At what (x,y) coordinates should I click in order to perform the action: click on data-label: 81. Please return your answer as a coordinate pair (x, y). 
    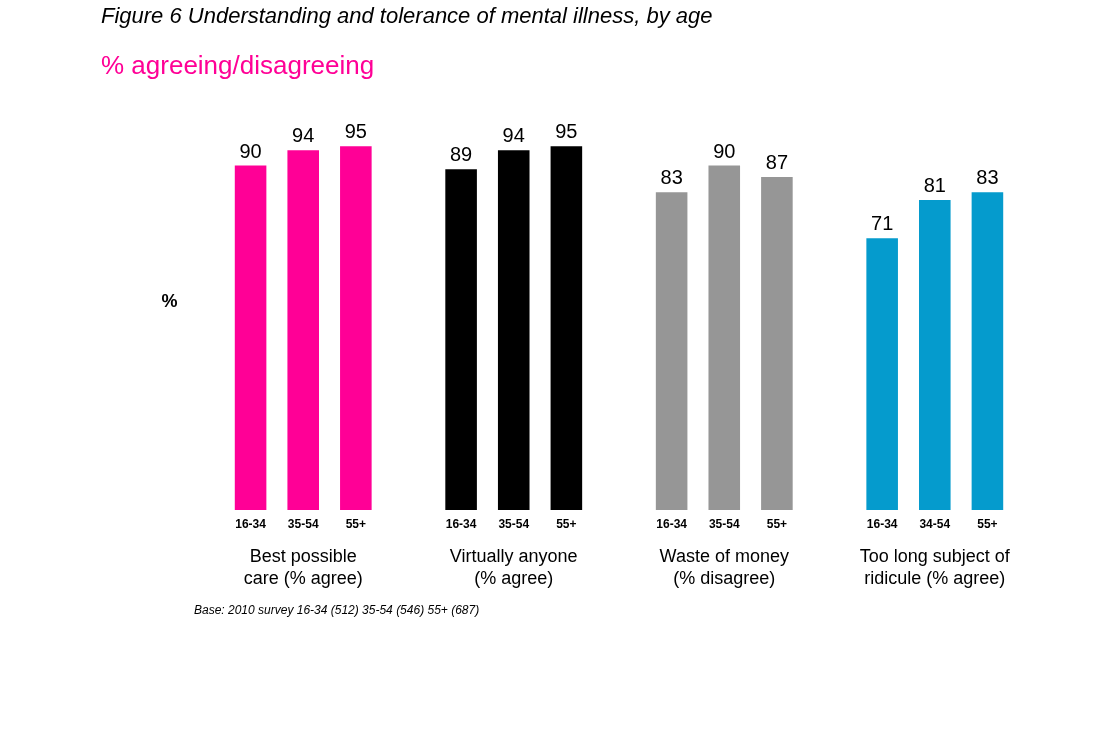
    Looking at the image, I should click on (934, 184).